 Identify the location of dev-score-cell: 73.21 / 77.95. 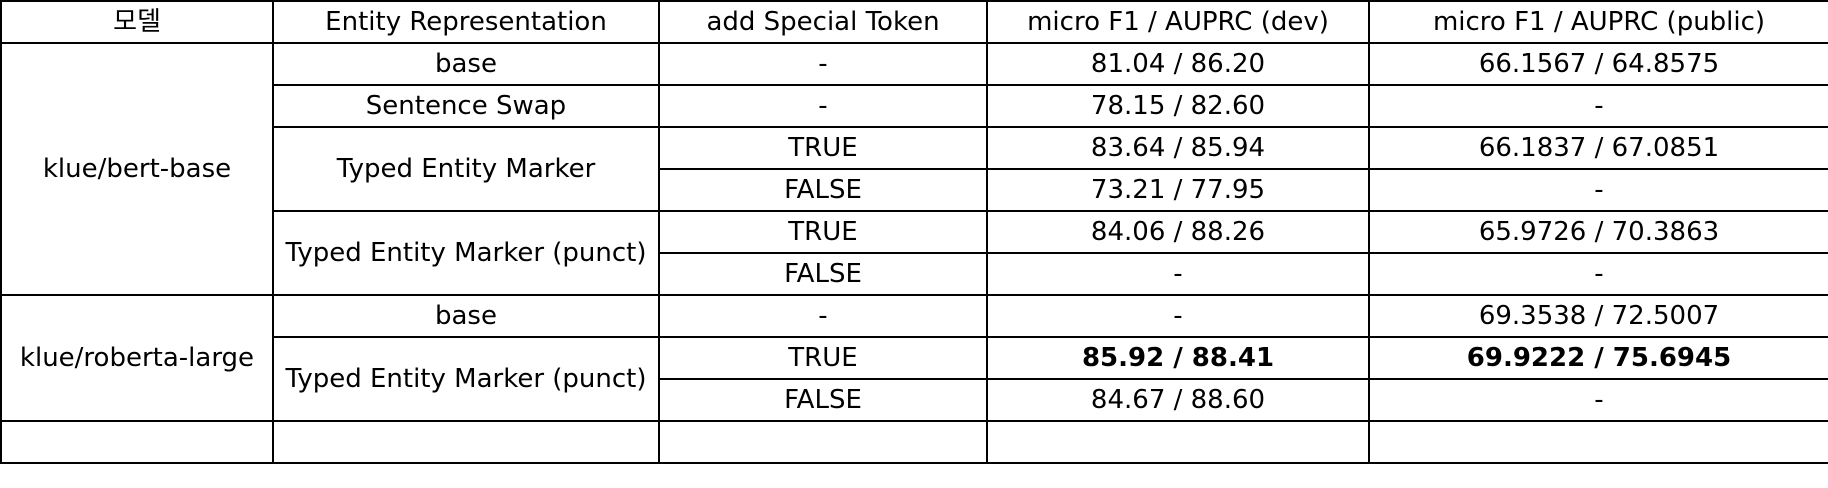
(1178, 190).